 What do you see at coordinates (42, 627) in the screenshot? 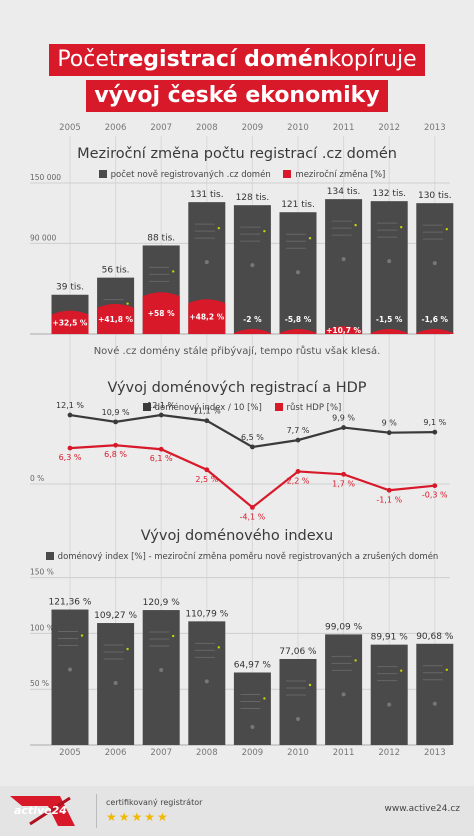
I see `chart3-tick-label: 100 %` at bounding box center [42, 627].